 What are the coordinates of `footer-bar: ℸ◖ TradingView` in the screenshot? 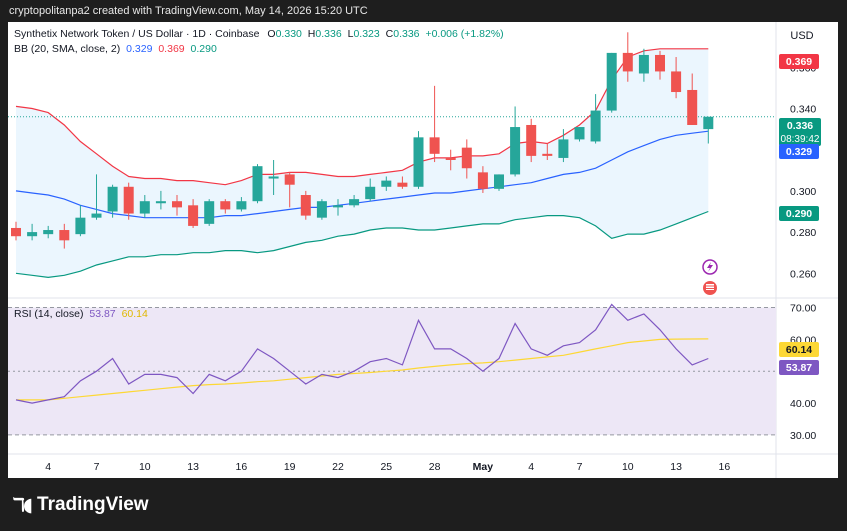 It's located at (423, 504).